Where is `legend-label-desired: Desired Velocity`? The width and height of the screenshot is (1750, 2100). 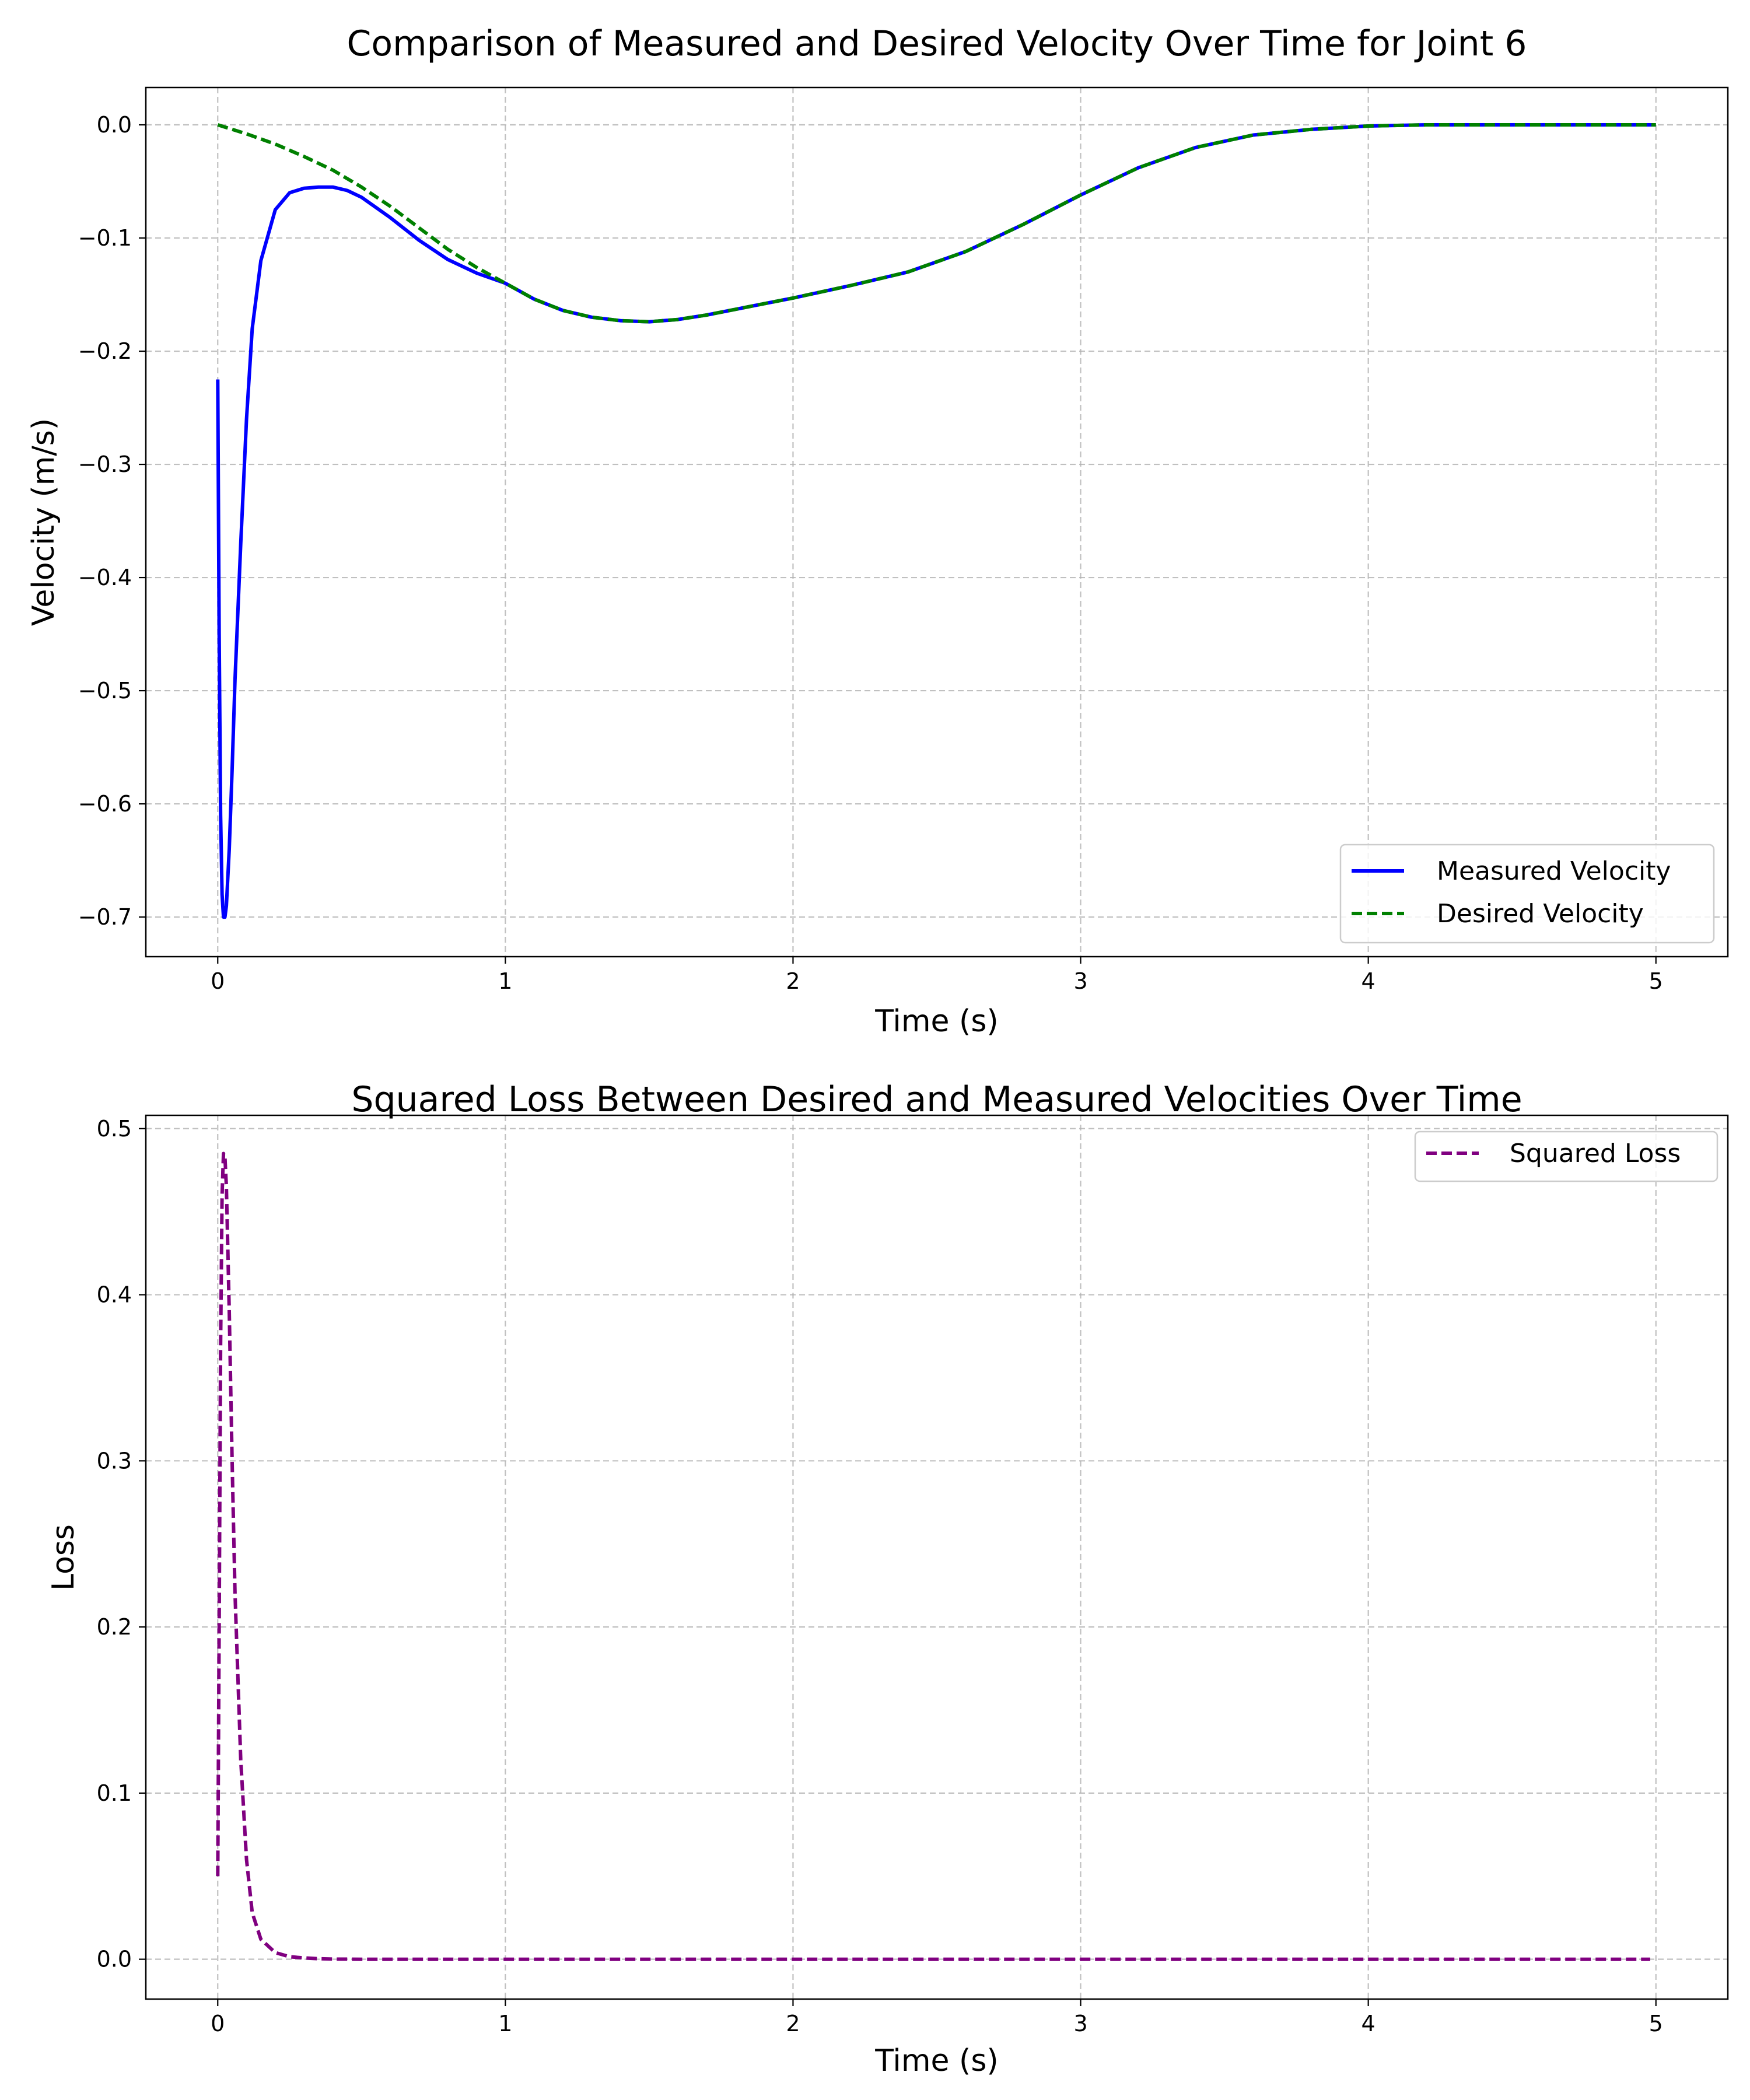
legend-label-desired: Desired Velocity is located at coordinates (1540, 914).